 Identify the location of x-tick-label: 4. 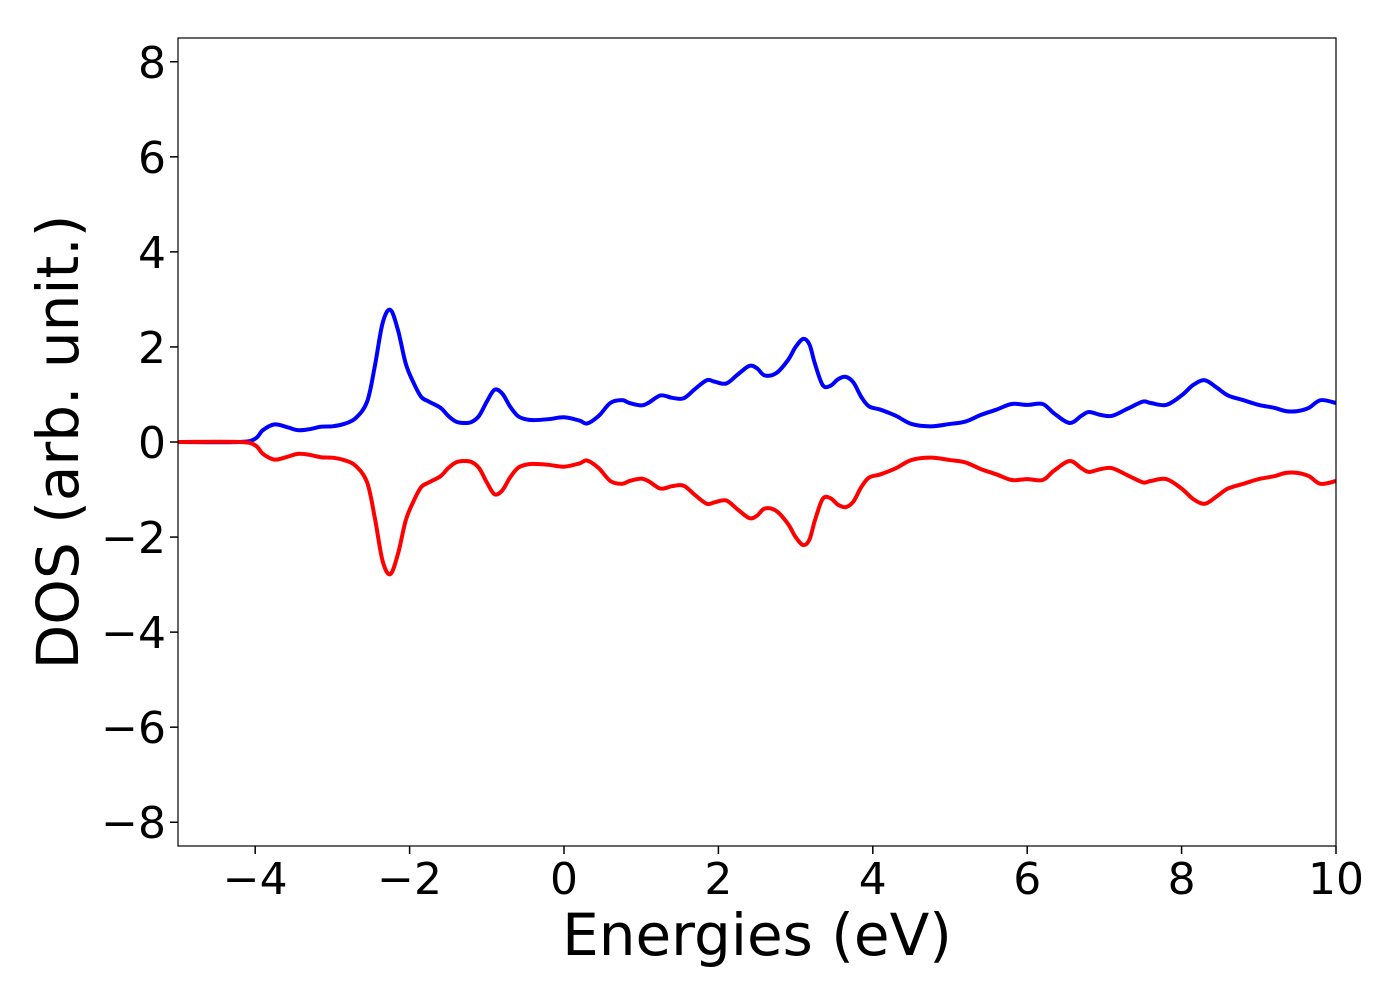
(873, 879).